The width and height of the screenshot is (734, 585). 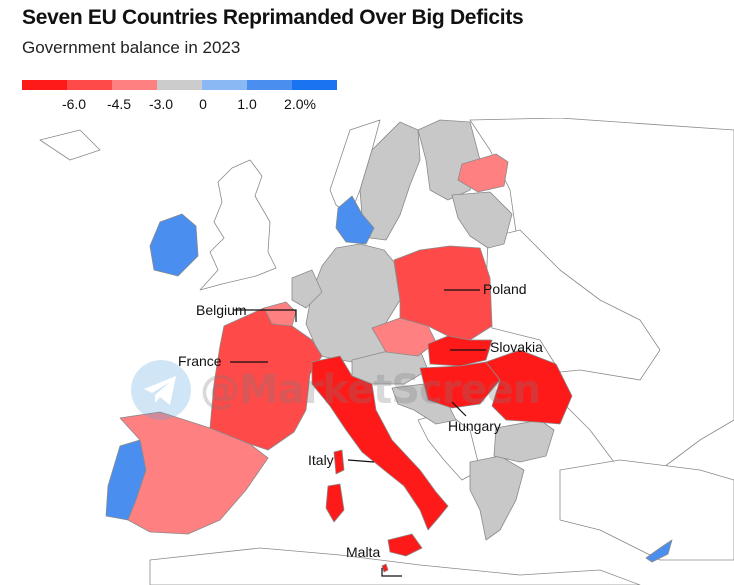 I want to click on country-ireland, so click(x=174, y=245).